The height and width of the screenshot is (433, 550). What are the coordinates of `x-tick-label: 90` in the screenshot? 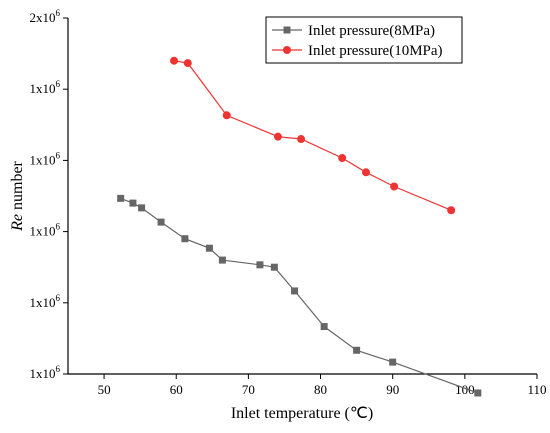 It's located at (392, 389).